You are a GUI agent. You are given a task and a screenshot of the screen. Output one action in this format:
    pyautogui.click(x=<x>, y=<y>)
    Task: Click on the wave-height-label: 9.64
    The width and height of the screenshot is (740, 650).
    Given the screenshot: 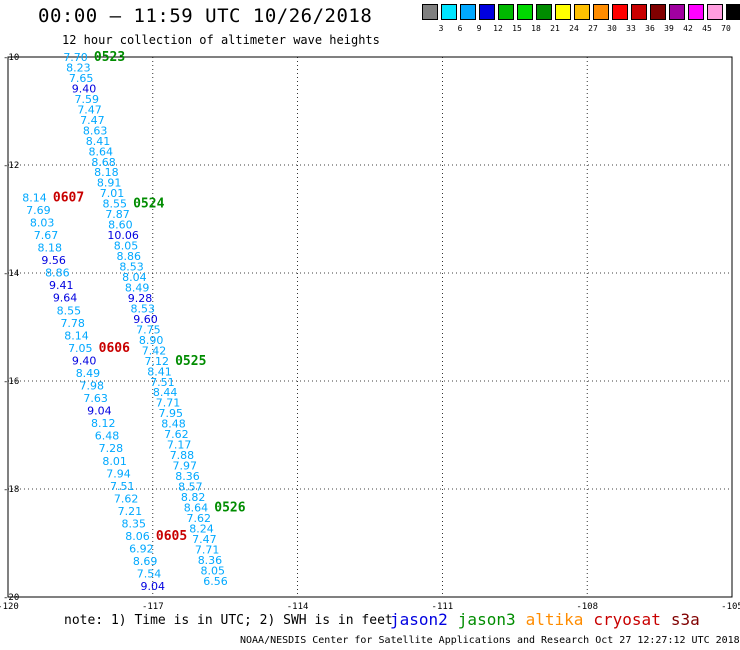 What is the action you would take?
    pyautogui.click(x=65, y=298)
    